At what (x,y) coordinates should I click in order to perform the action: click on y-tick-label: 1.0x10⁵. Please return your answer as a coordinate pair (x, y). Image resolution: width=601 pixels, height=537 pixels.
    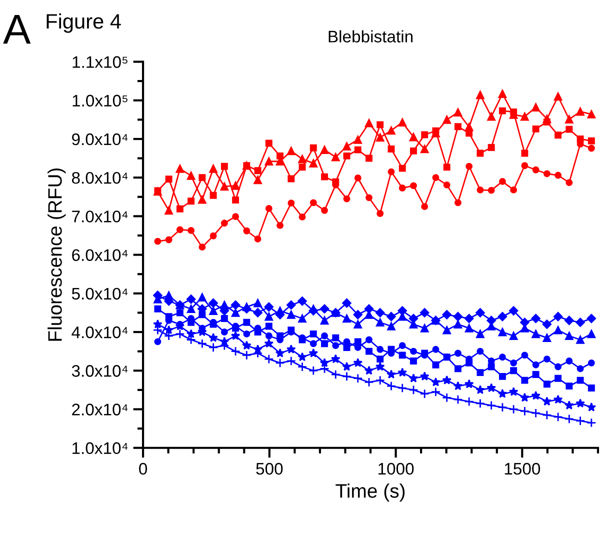
    Looking at the image, I should click on (100, 100).